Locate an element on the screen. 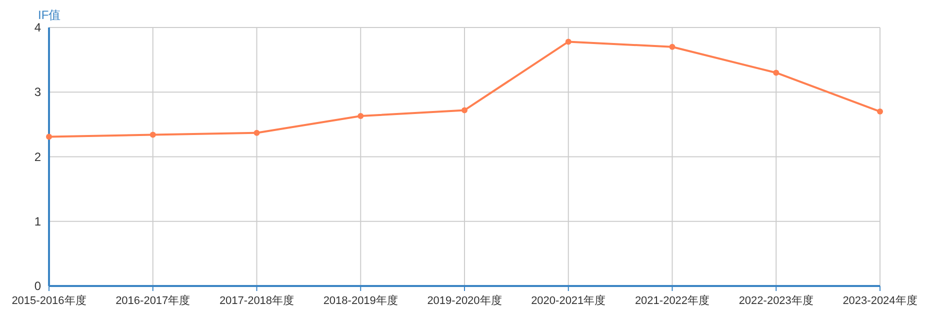 Image resolution: width=926 pixels, height=332 pixels. x-tick-label: 2021-2022年度 is located at coordinates (672, 300).